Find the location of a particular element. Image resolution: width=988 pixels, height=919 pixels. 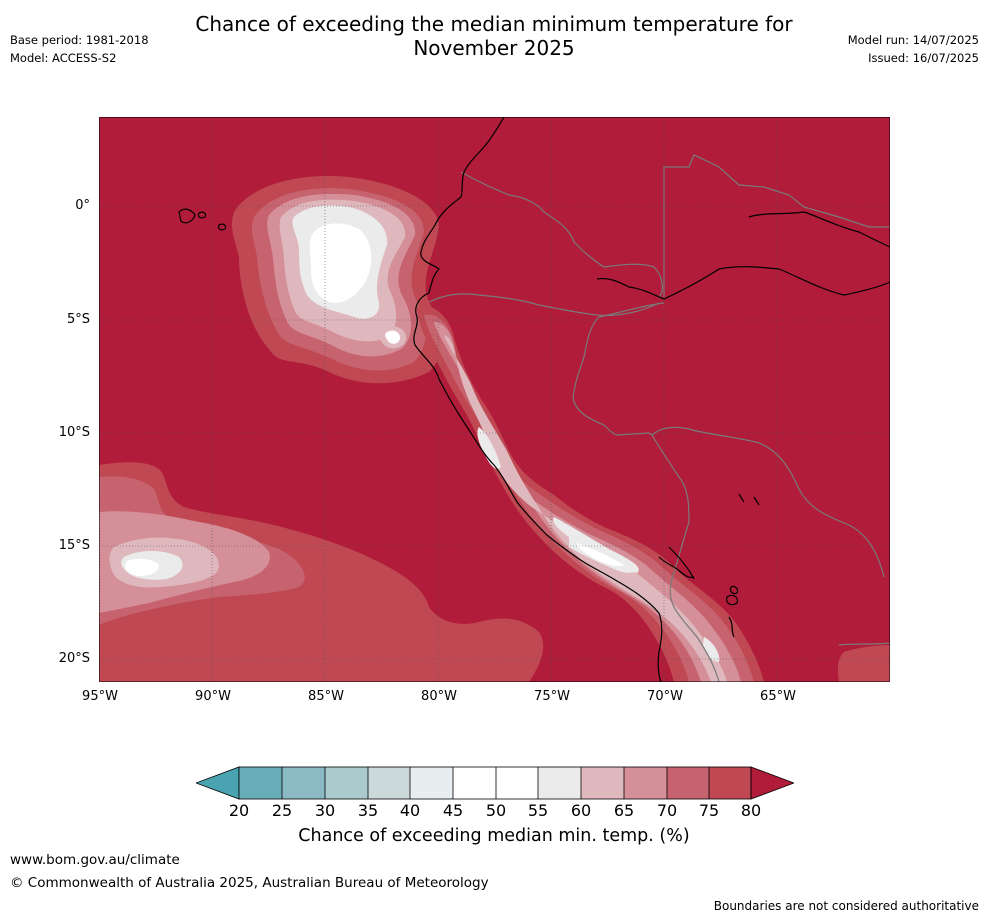

colorbar-tick-75: 75 is located at coordinates (709, 810).